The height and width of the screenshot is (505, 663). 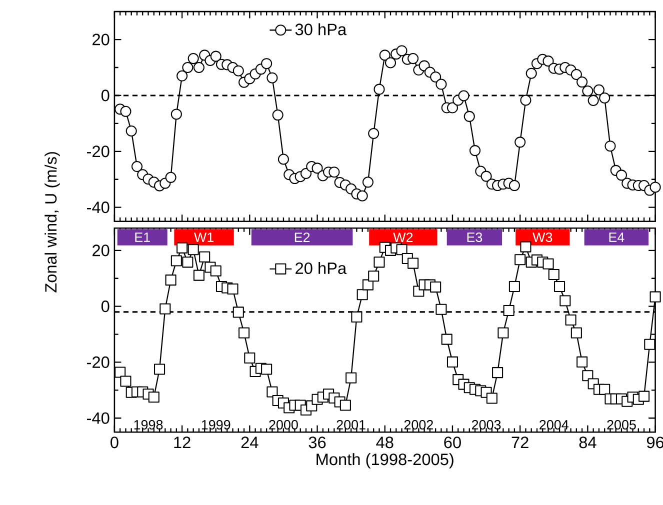 What do you see at coordinates (520, 442) in the screenshot?
I see `x-tick-label: 72` at bounding box center [520, 442].